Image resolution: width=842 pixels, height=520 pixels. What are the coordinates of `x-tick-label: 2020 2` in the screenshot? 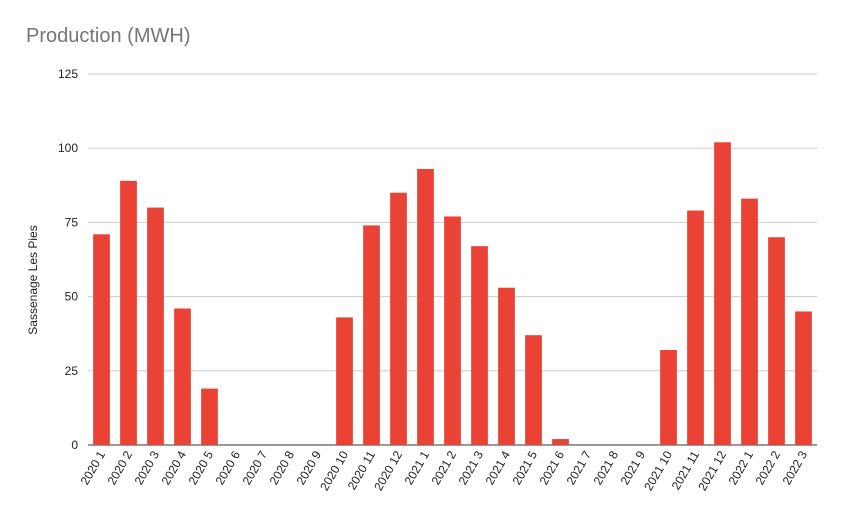 It's located at (120, 467).